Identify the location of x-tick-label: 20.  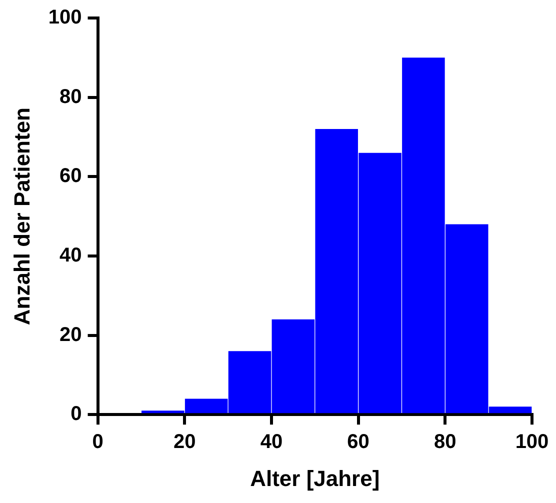
(184, 442).